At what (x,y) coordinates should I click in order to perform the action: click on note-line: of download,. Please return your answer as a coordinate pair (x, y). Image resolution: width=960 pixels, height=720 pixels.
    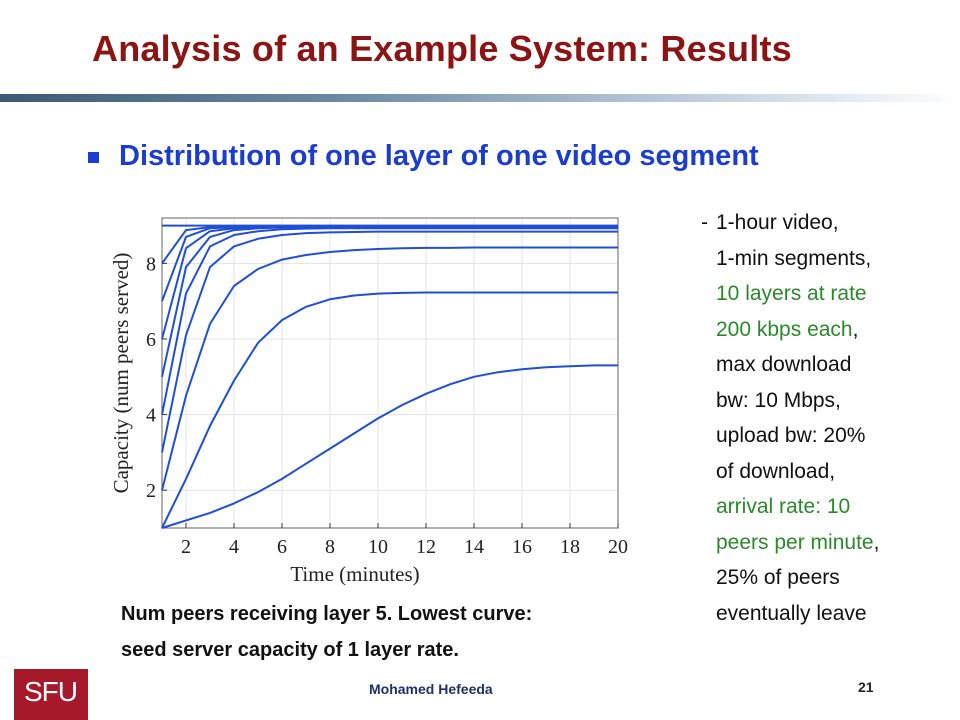
    Looking at the image, I should click on (790, 472).